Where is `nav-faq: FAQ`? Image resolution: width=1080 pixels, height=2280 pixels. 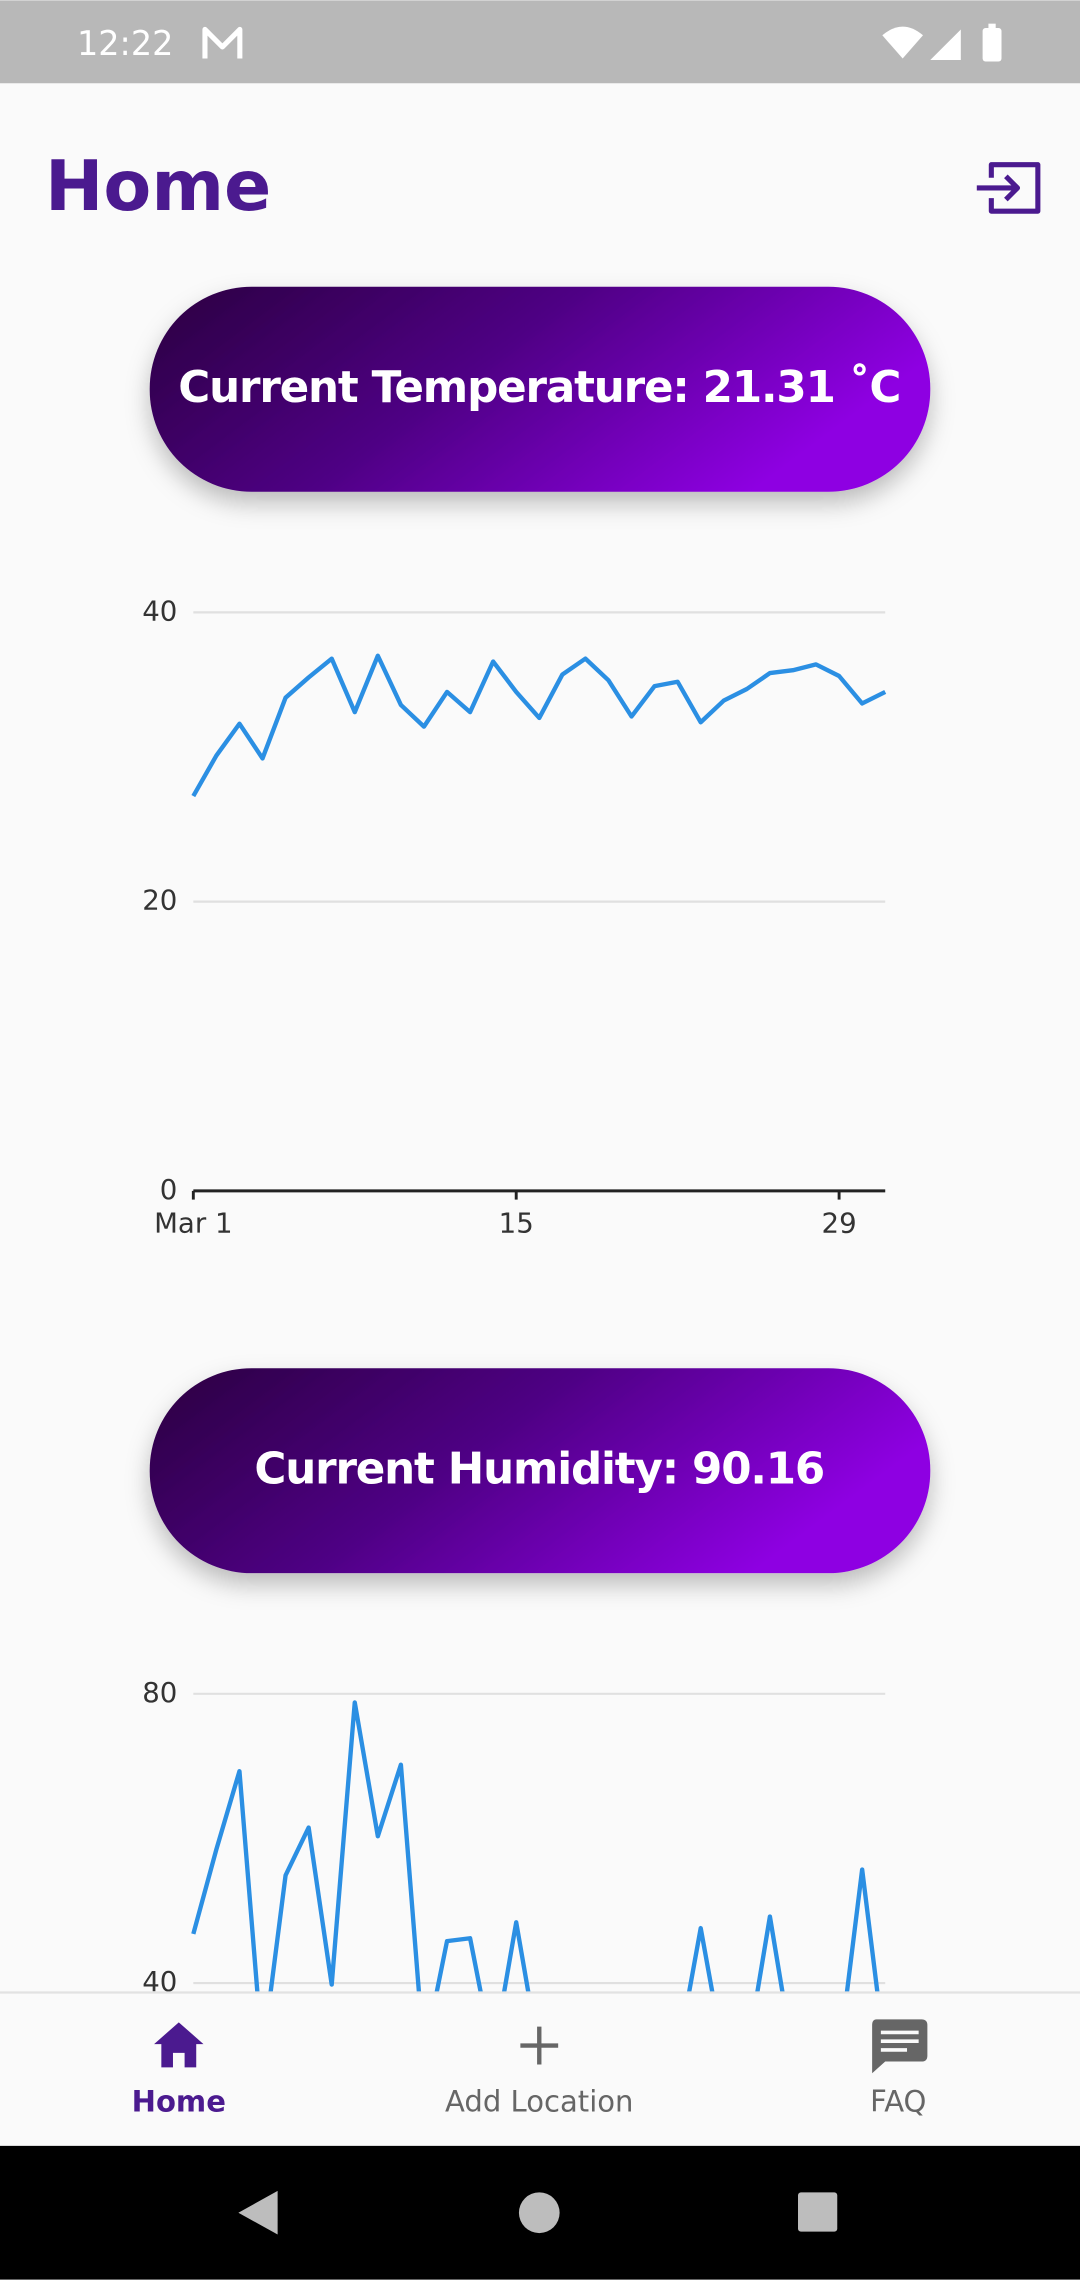
nav-faq: FAQ is located at coordinates (899, 2069).